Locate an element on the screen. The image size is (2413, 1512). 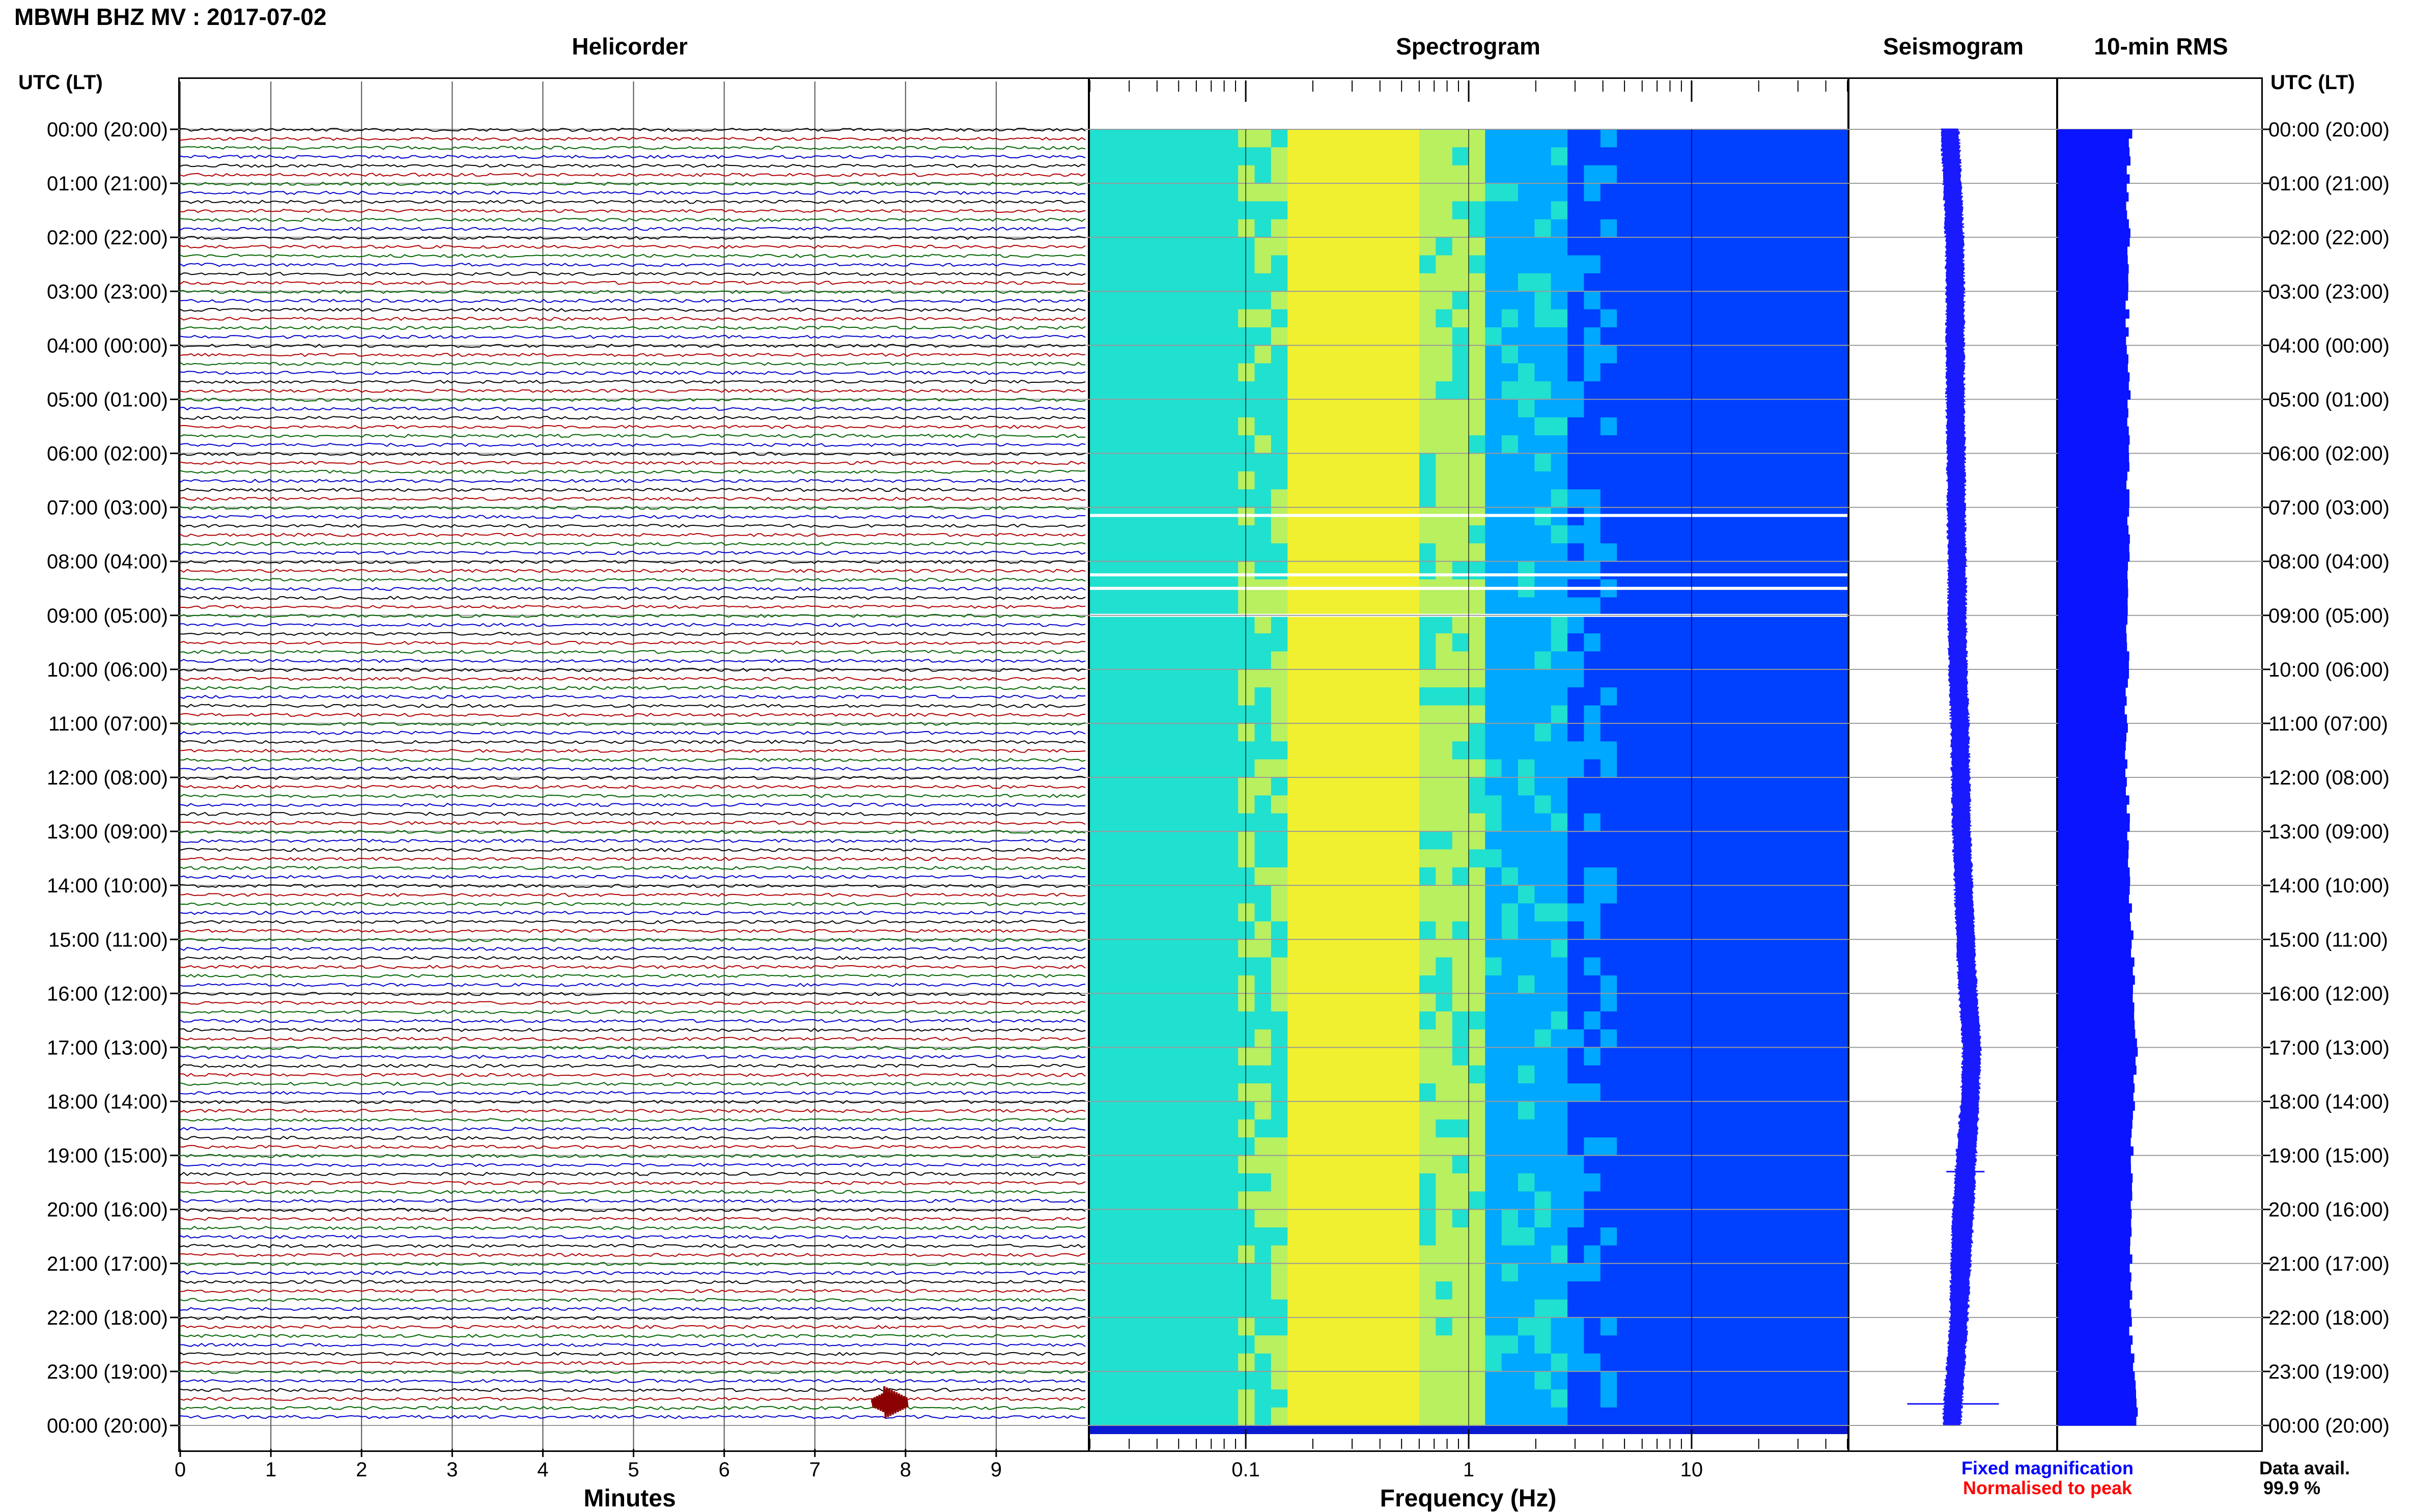
y-tick-label-right: 22:00 (18:00) is located at coordinates (2329, 1318).